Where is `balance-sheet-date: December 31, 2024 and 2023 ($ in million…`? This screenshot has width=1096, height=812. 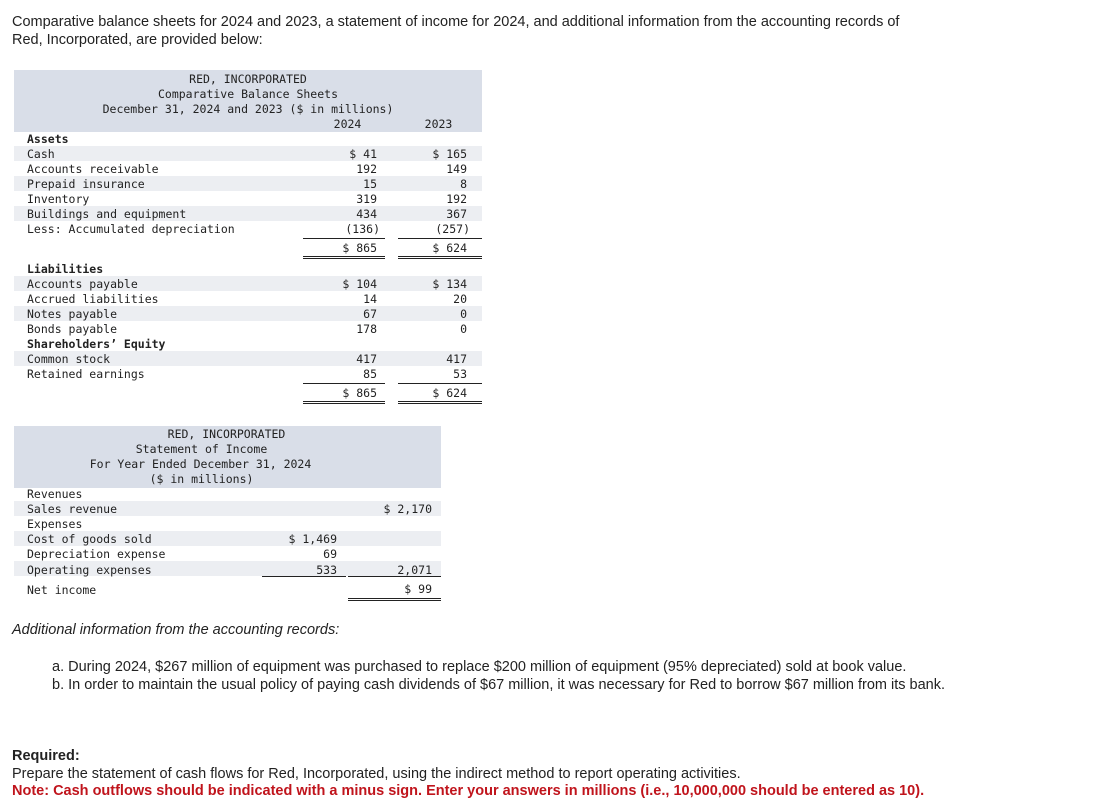 balance-sheet-date: December 31, 2024 and 2023 ($ in million… is located at coordinates (248, 109).